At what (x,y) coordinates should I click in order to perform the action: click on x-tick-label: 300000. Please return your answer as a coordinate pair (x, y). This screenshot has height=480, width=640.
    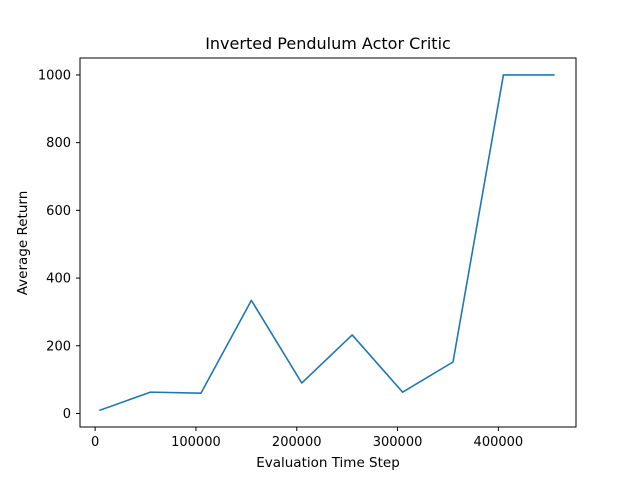
    Looking at the image, I should click on (398, 442).